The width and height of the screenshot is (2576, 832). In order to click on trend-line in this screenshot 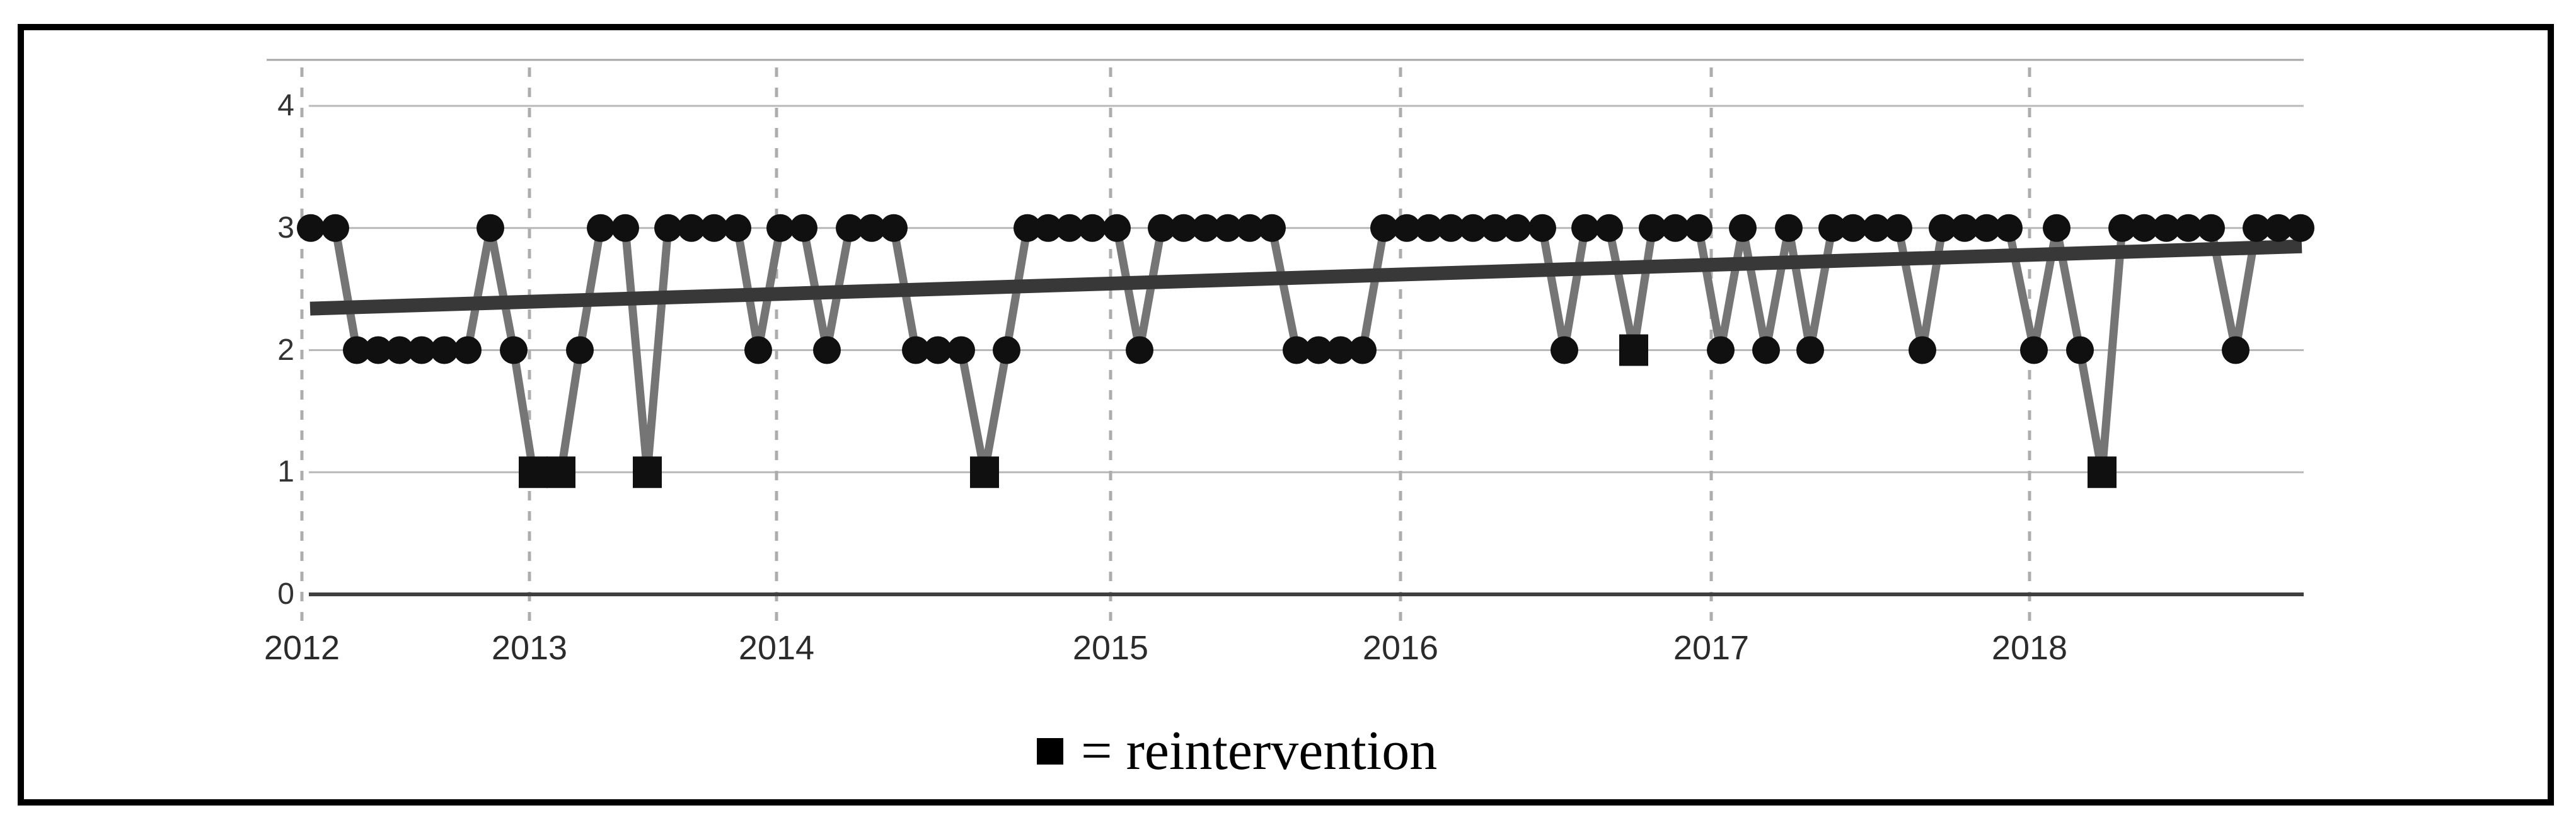, I will do `click(1305, 277)`.